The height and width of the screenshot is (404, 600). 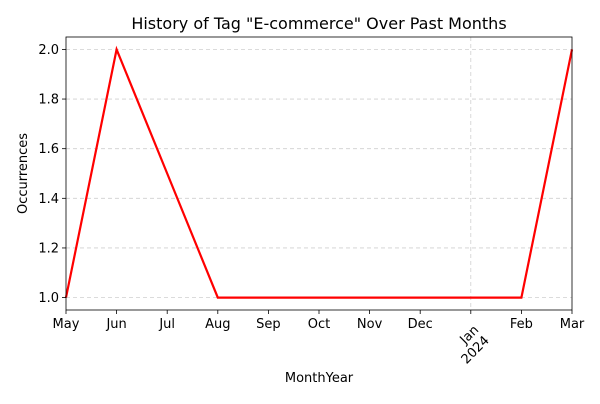 I want to click on x-tick-label: Feb, so click(x=521, y=324).